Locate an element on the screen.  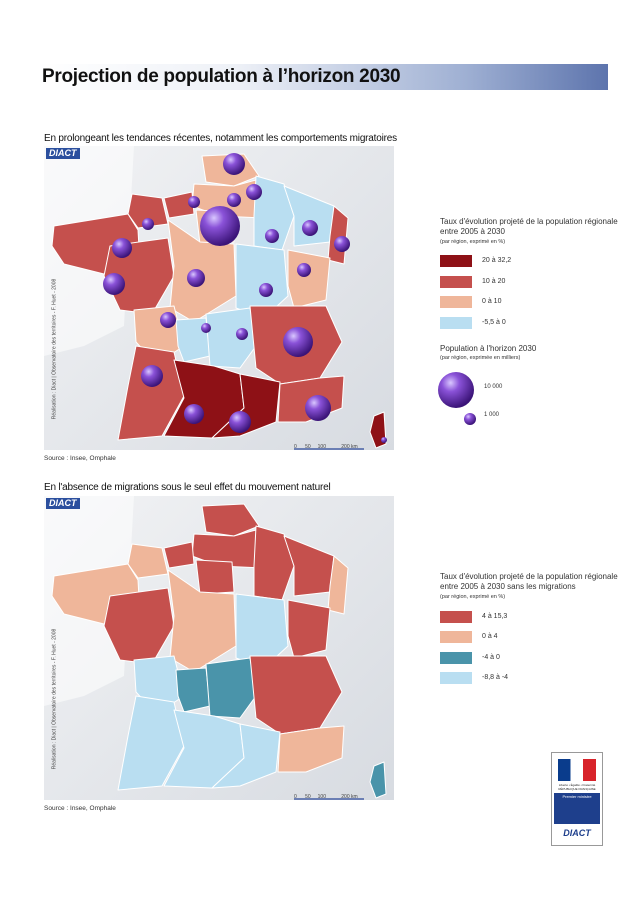
title-bar is located at coordinates (322, 77).